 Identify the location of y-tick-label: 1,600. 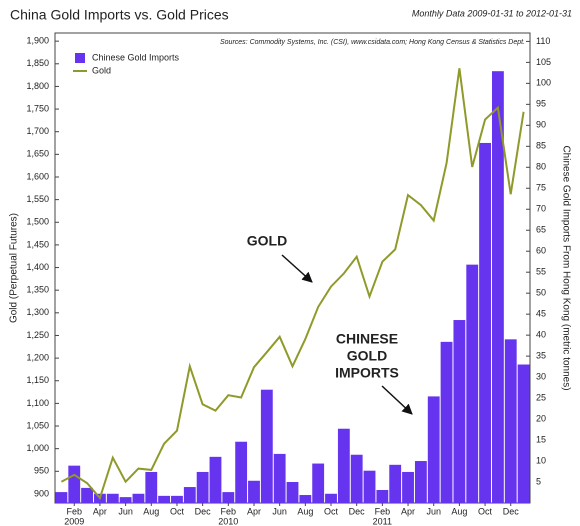
(37, 176).